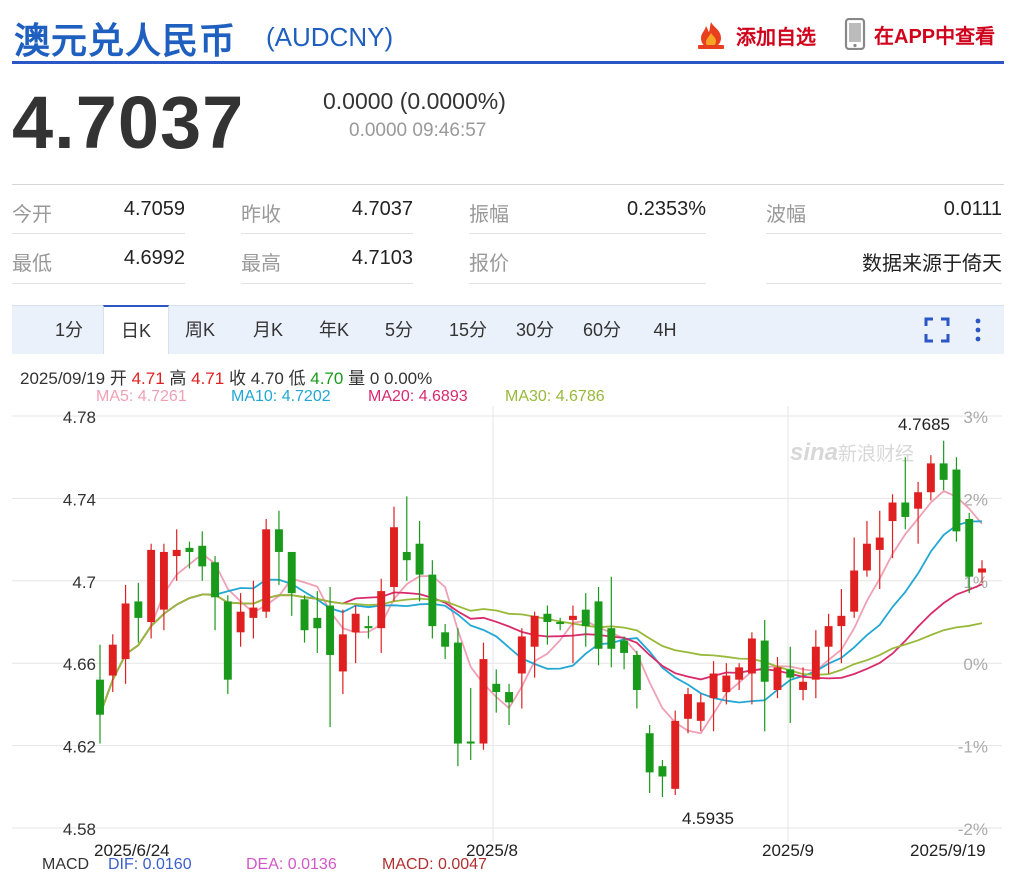 The height and width of the screenshot is (876, 1020). I want to click on header-divider, so click(508, 62).